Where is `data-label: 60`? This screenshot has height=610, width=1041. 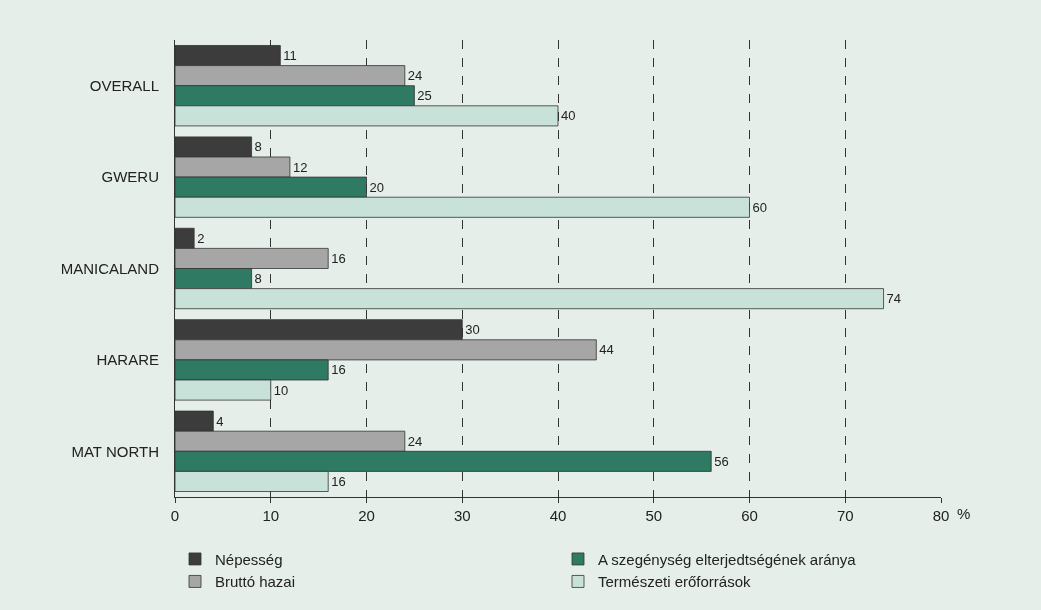 data-label: 60 is located at coordinates (759, 207).